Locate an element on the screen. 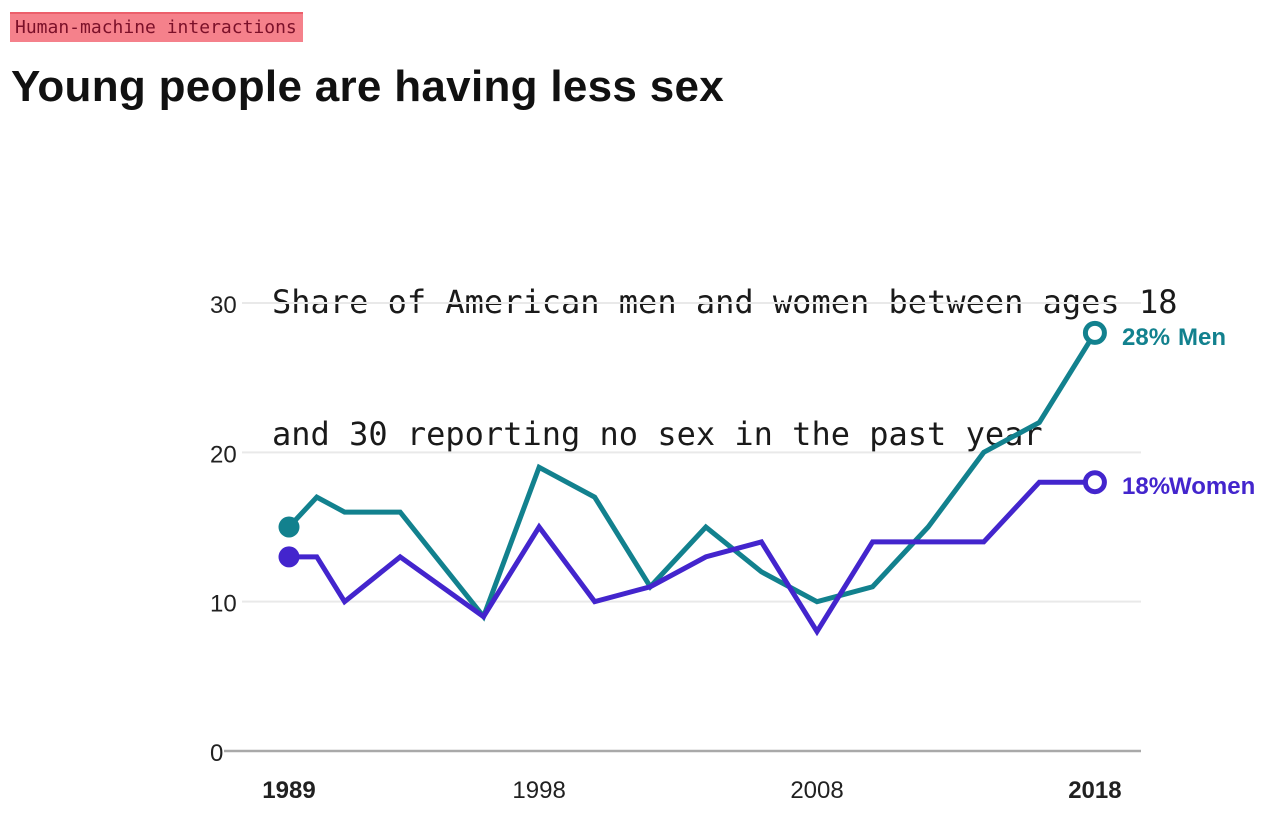  y-tick-label: 0 is located at coordinates (216, 753).